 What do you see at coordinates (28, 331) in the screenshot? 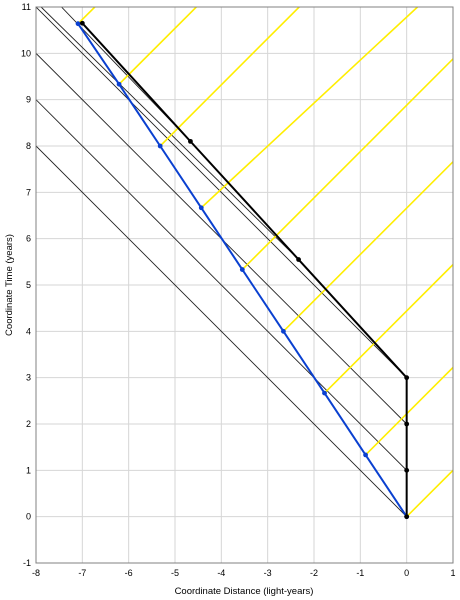
I see `y-tick-label: 4` at bounding box center [28, 331].